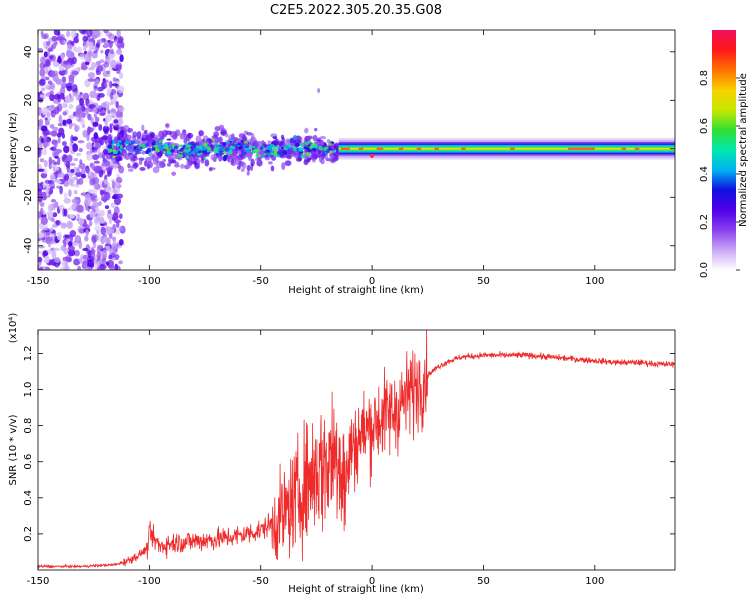 The height and width of the screenshot is (600, 750). What do you see at coordinates (743, 150) in the screenshot?
I see `colorbar-label: Normalized spectral amplitude` at bounding box center [743, 150].